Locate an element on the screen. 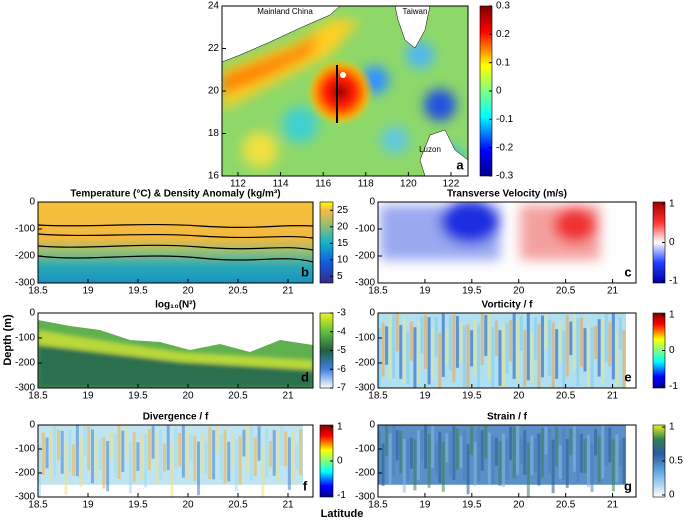 Image resolution: width=685 pixels, height=520 pixels. colorbar-tick-label: 0 is located at coordinates (340, 461).